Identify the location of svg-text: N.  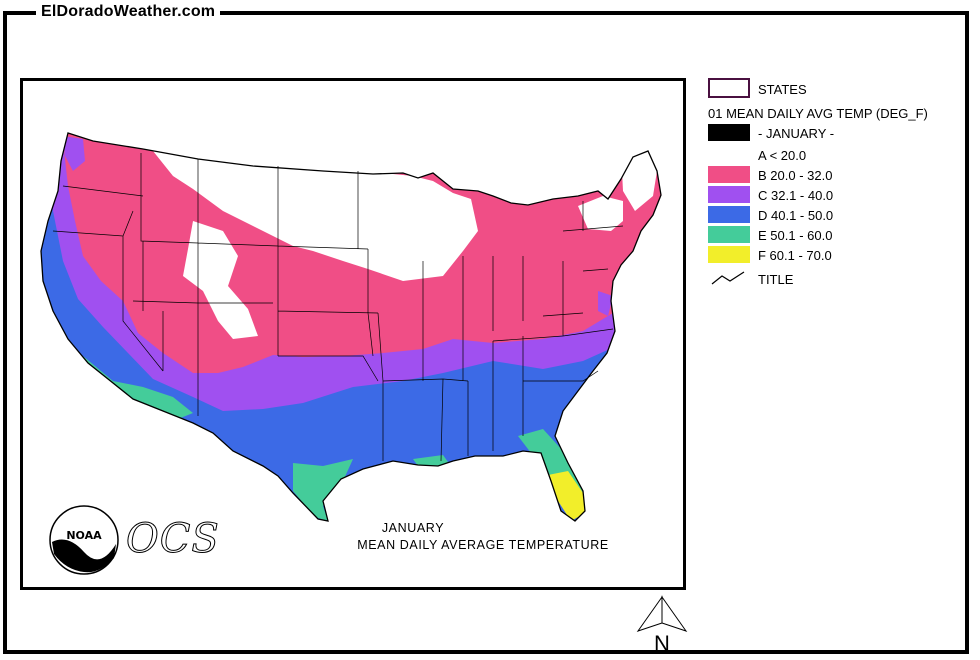
(662, 643).